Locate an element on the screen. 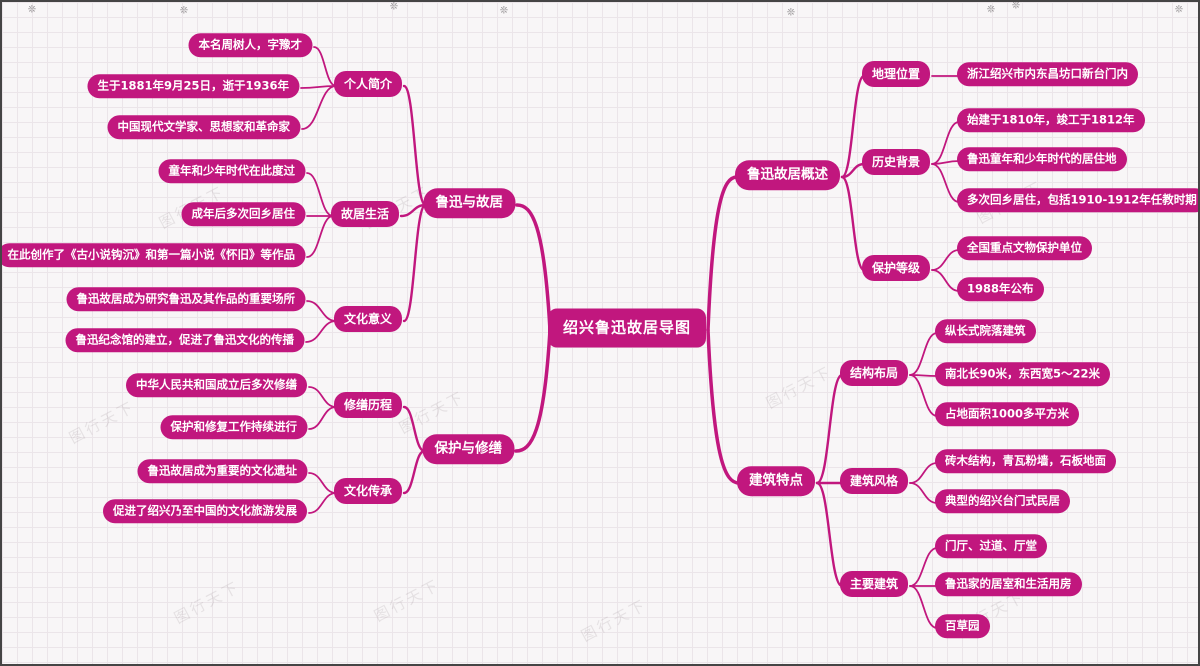 The image size is (1200, 666). node-label: 文化意义 is located at coordinates (367, 319).